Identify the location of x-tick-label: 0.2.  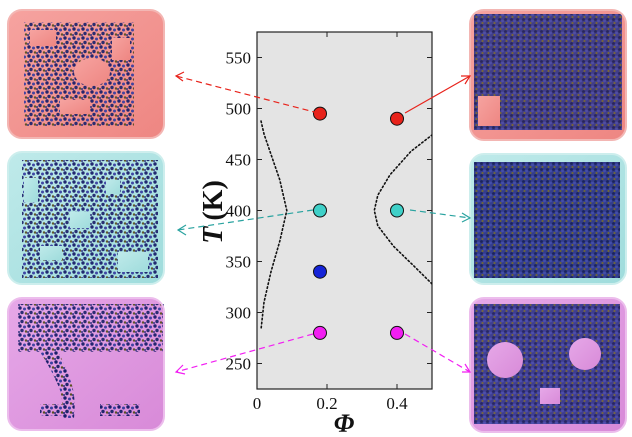
(326, 403).